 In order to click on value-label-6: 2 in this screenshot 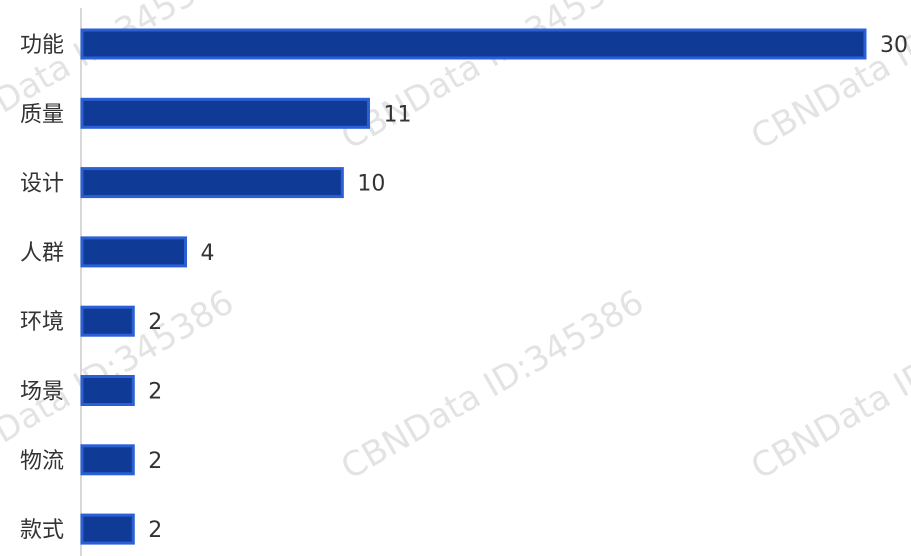, I will do `click(155, 392)`.